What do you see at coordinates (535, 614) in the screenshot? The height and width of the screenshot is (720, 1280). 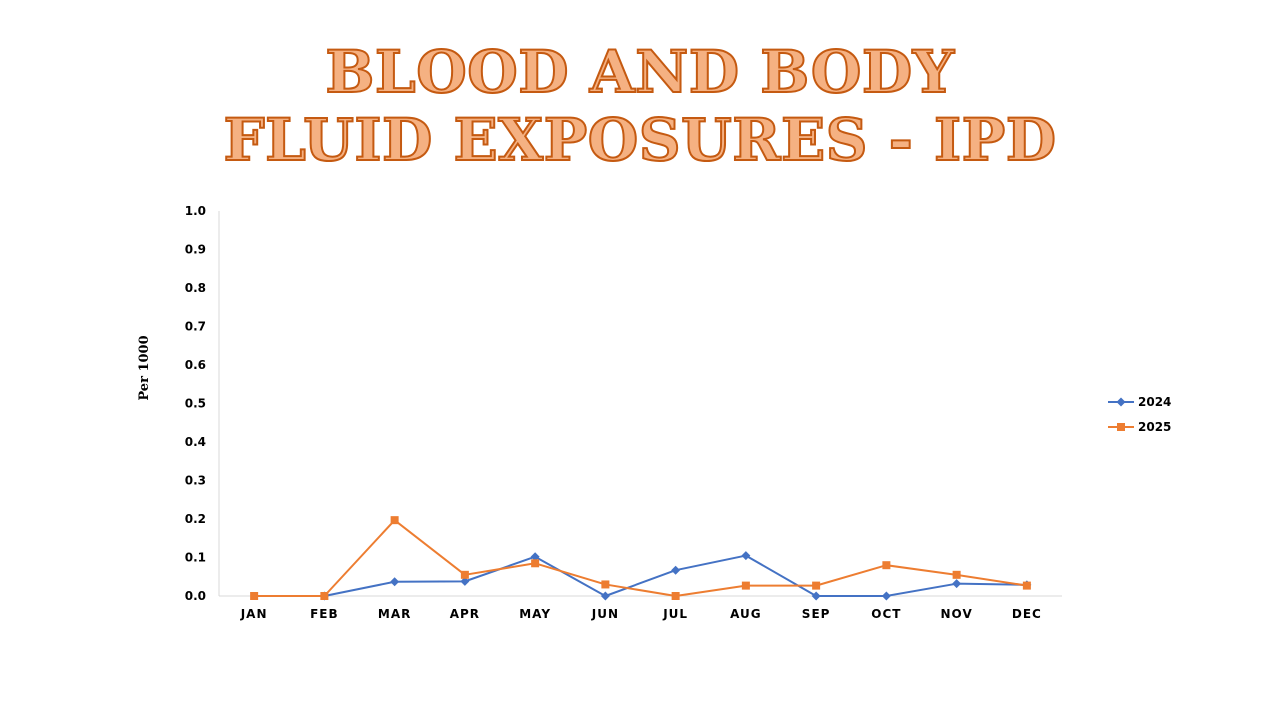 I see `x-tick-label: MAY` at bounding box center [535, 614].